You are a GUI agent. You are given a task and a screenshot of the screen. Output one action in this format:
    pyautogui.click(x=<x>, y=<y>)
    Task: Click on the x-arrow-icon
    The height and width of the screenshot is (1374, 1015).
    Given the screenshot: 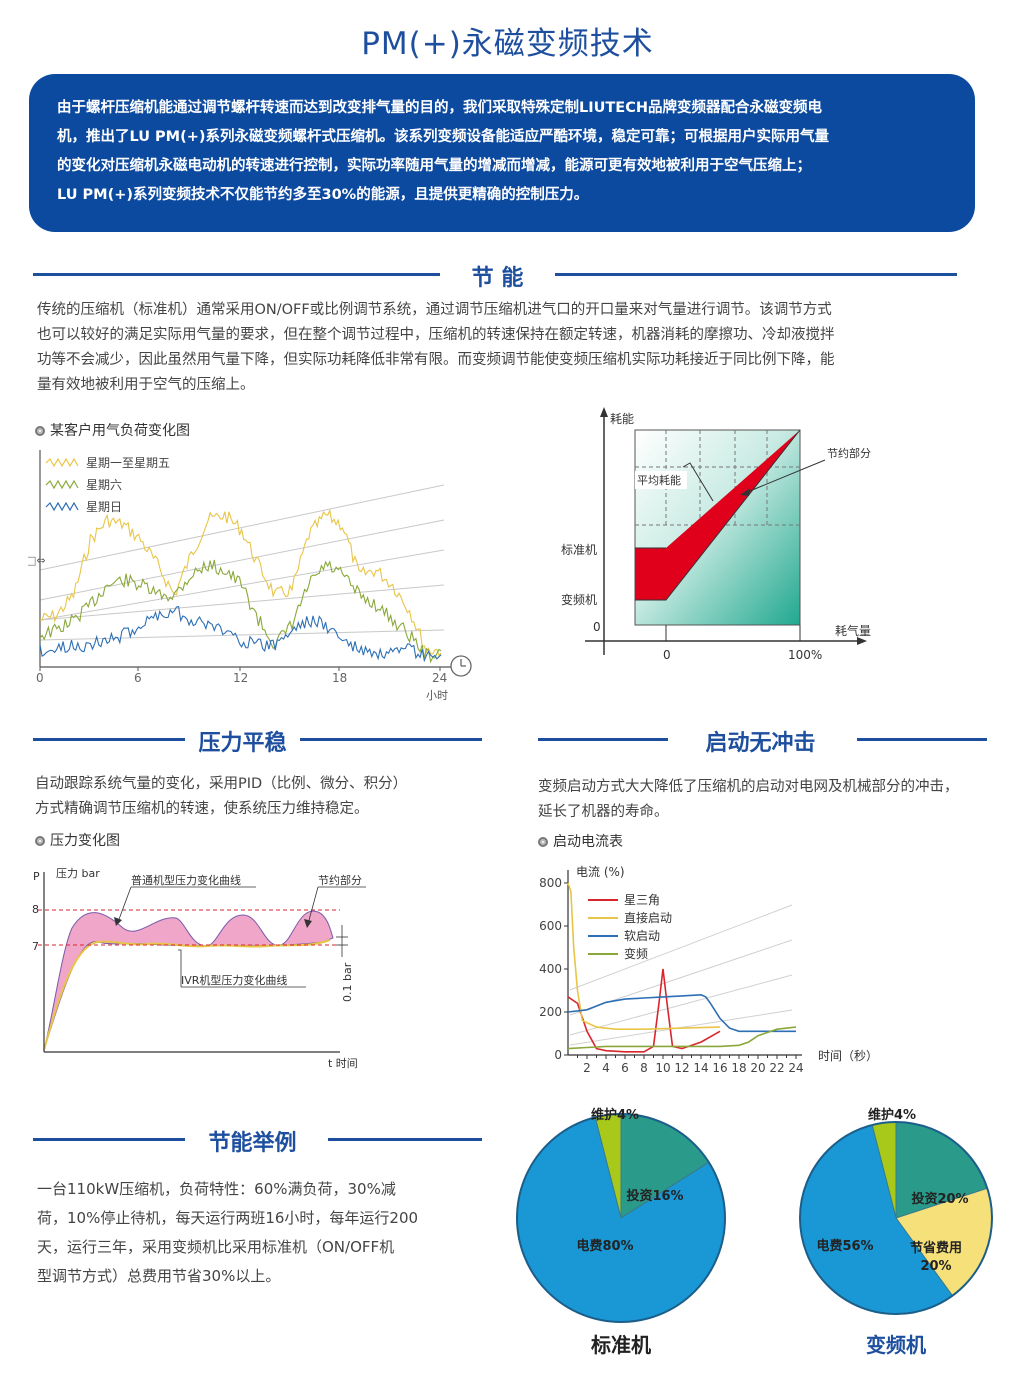 What is the action you would take?
    pyautogui.click(x=862, y=641)
    